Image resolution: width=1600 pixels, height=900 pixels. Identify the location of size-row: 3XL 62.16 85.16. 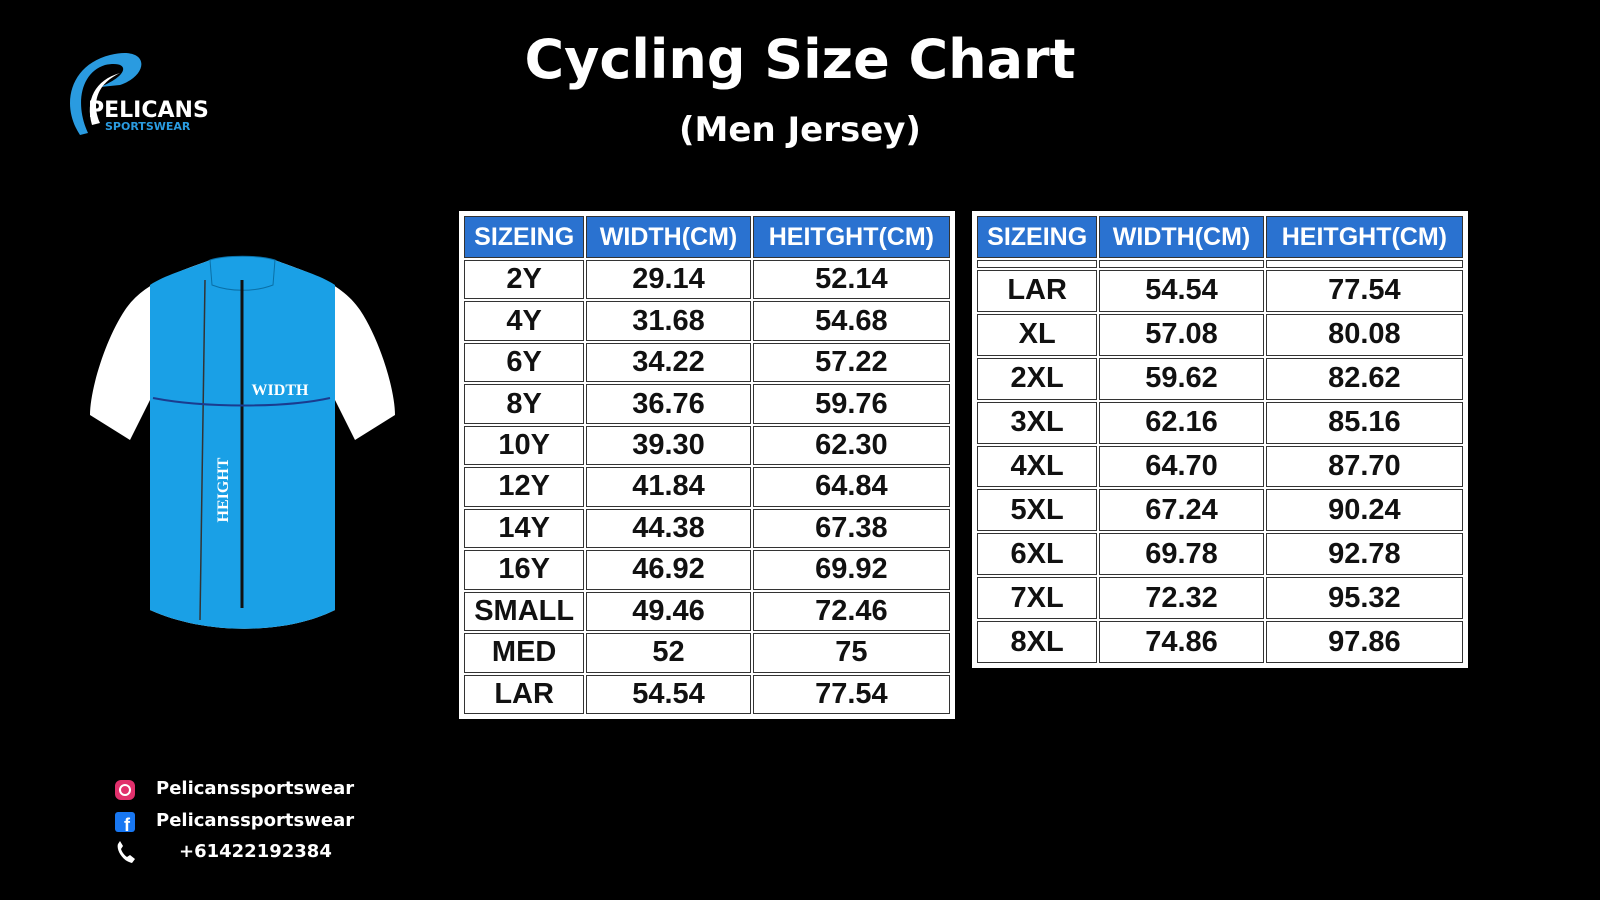
(1220, 422).